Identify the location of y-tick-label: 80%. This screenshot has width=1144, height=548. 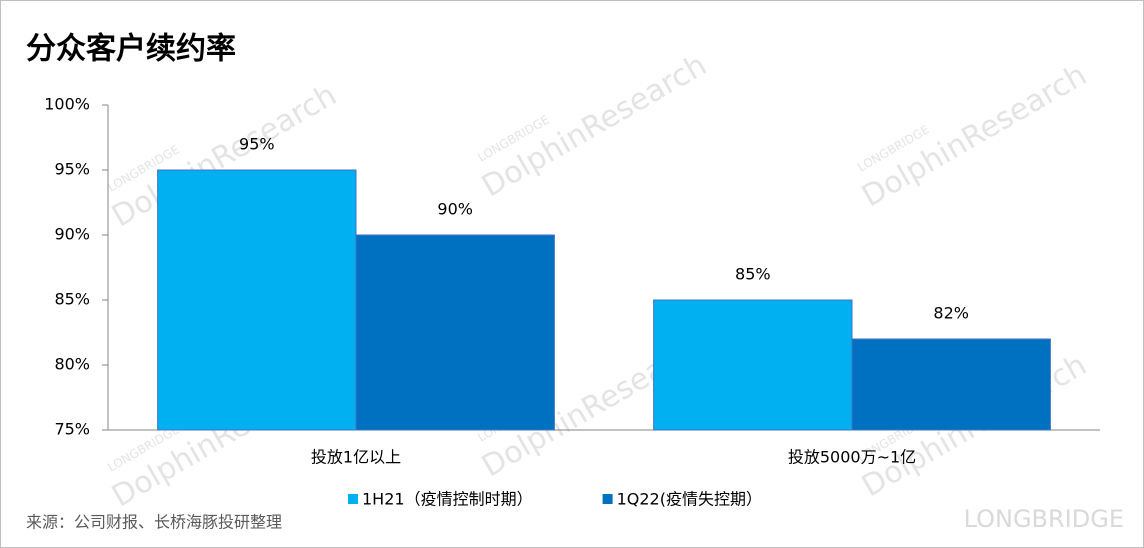
(72, 364).